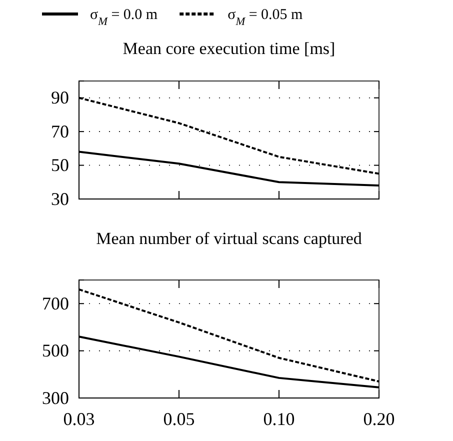 This screenshot has width=453, height=441. I want to click on legend-label: σ$_{M}$ = 0.05 m, so click(266, 17).